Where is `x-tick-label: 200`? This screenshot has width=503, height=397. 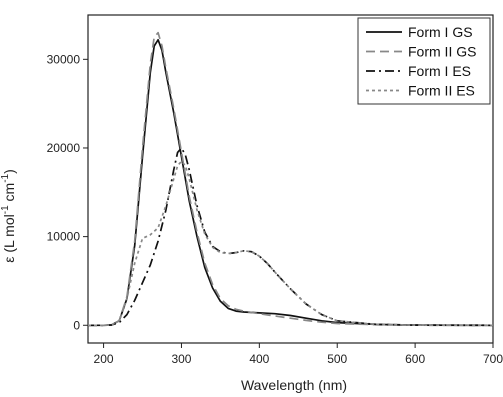 x-tick-label: 200 is located at coordinates (104, 359).